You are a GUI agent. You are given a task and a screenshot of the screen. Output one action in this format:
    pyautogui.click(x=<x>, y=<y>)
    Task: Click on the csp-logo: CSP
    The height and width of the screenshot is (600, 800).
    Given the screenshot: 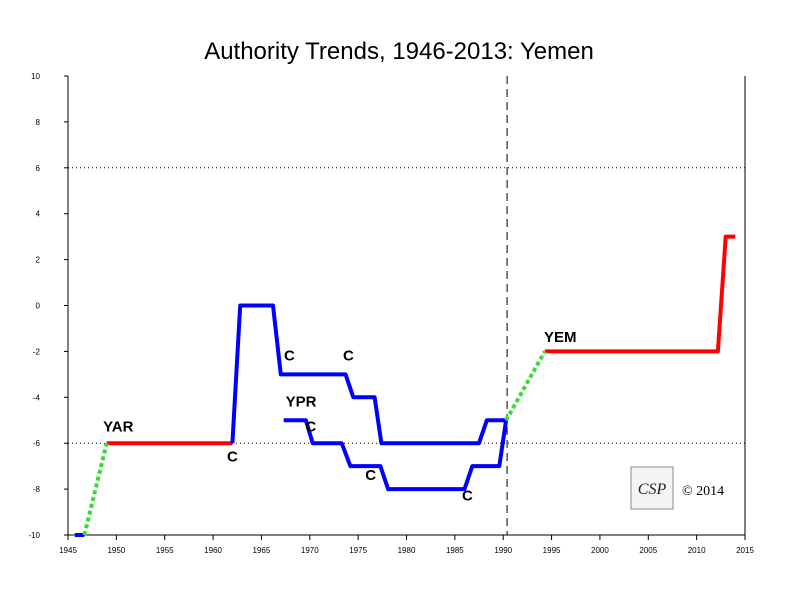 What is the action you would take?
    pyautogui.click(x=652, y=488)
    